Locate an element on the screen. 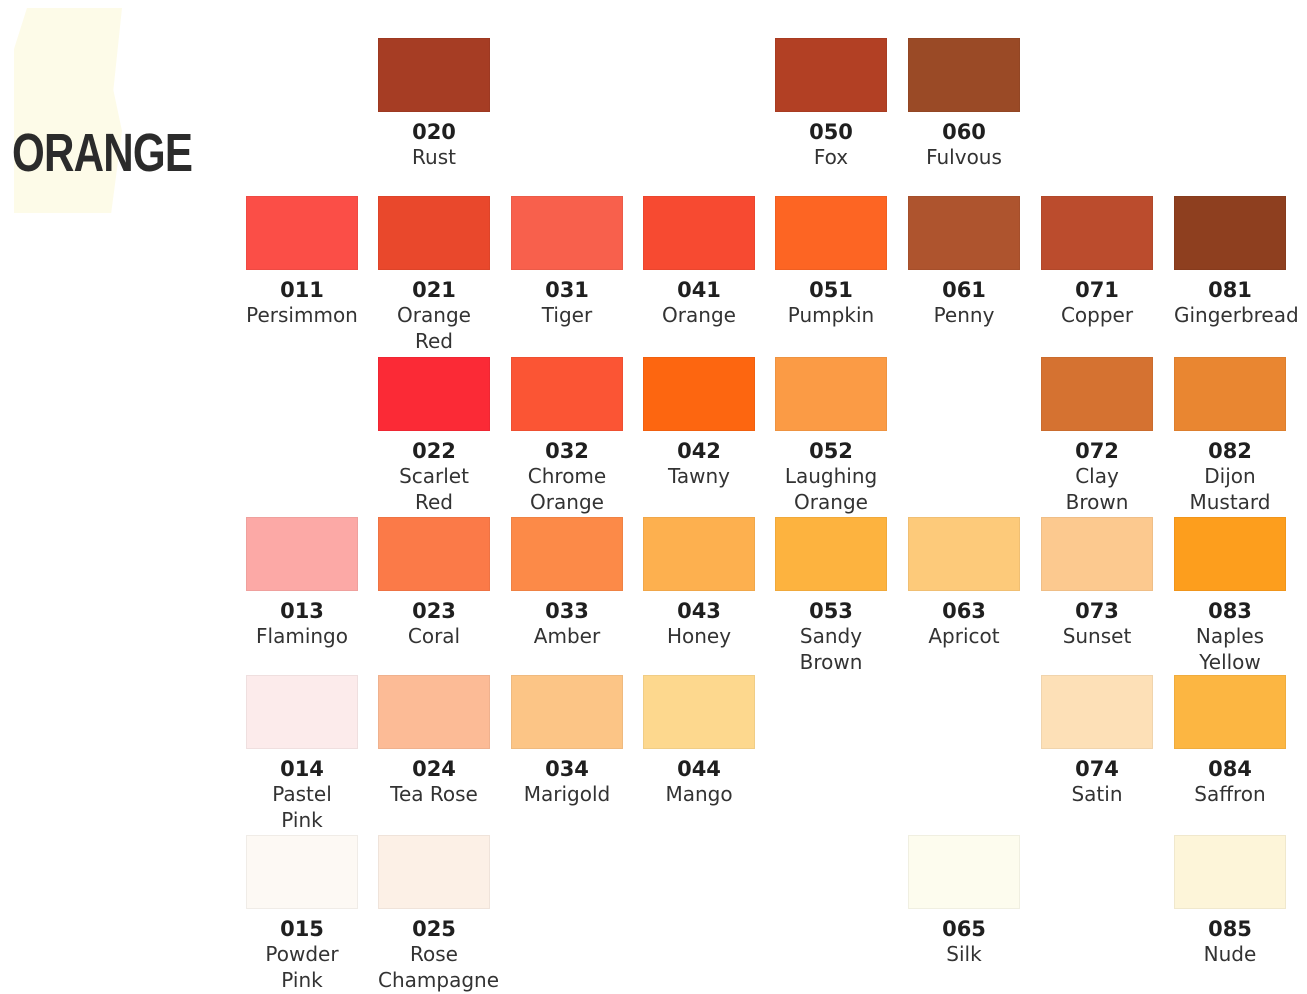  swatch-code: 051 is located at coordinates (831, 290).